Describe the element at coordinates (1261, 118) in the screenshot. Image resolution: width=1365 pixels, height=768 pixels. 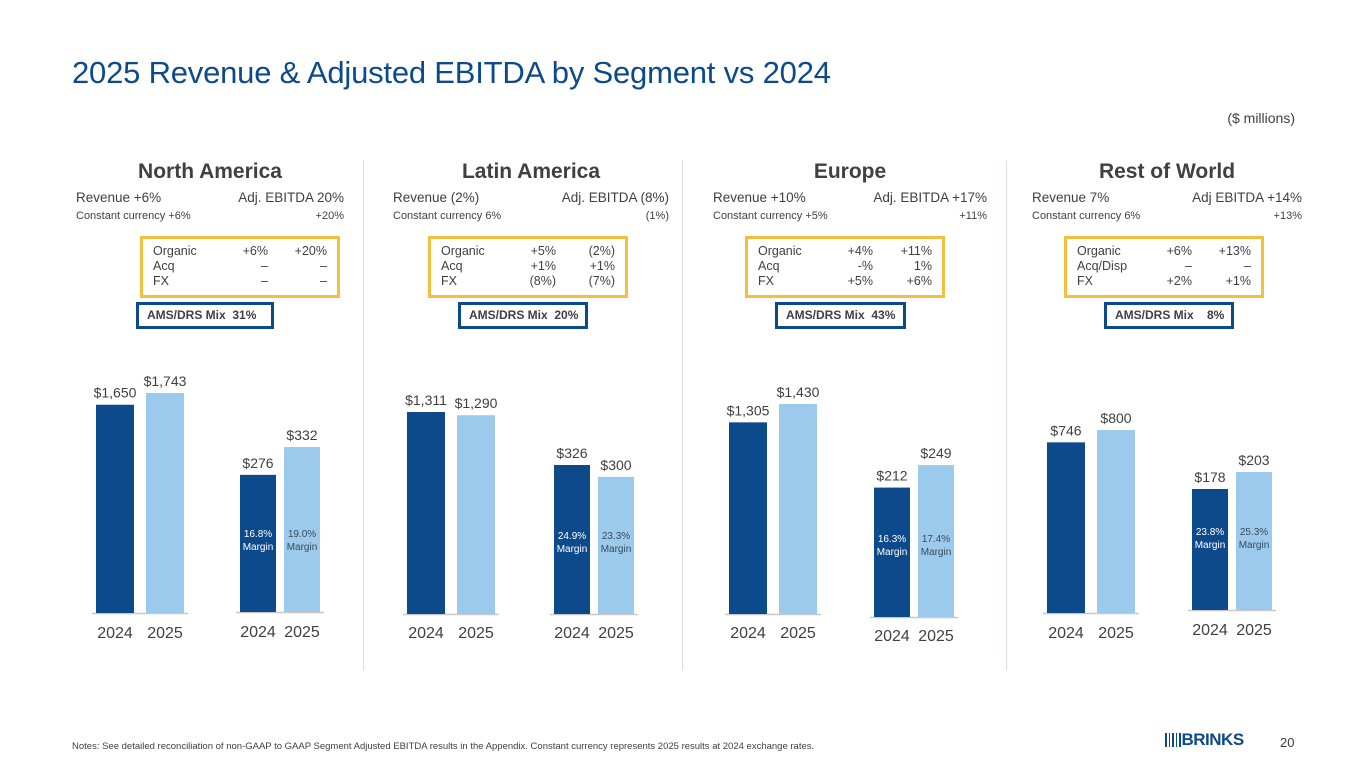
I see `units-label: ($ millions)` at that location.